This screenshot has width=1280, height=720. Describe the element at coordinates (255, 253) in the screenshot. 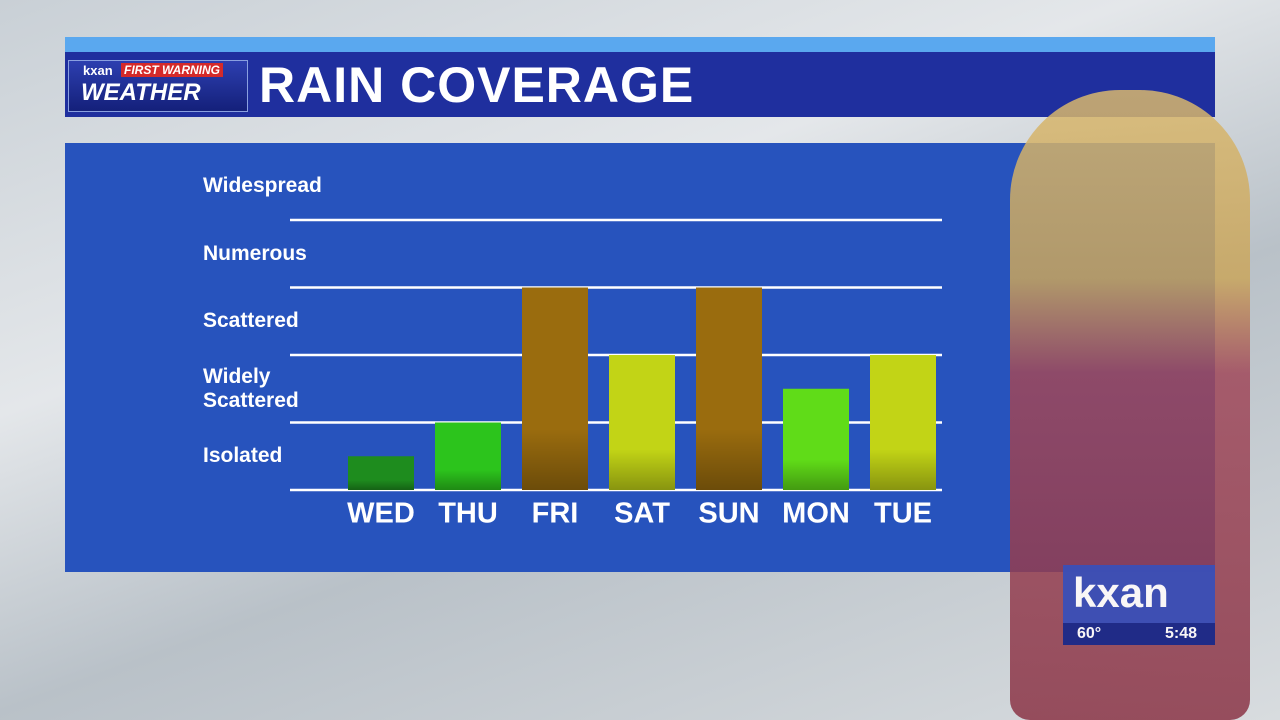

I see `y-tick-label: Numerous` at that location.